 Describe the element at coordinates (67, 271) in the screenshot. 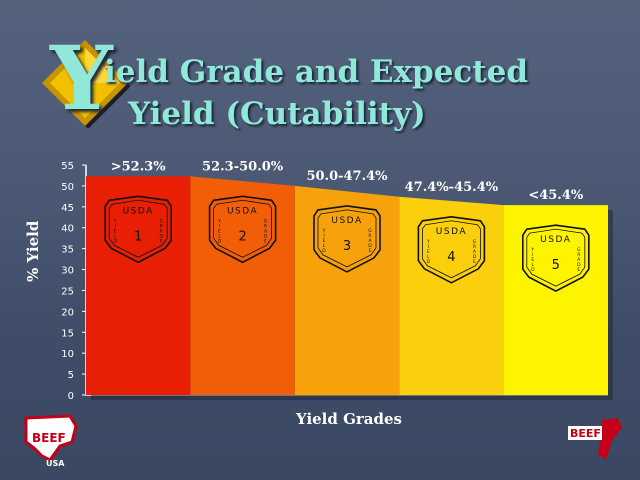

I see `y-tick-label: 30` at that location.